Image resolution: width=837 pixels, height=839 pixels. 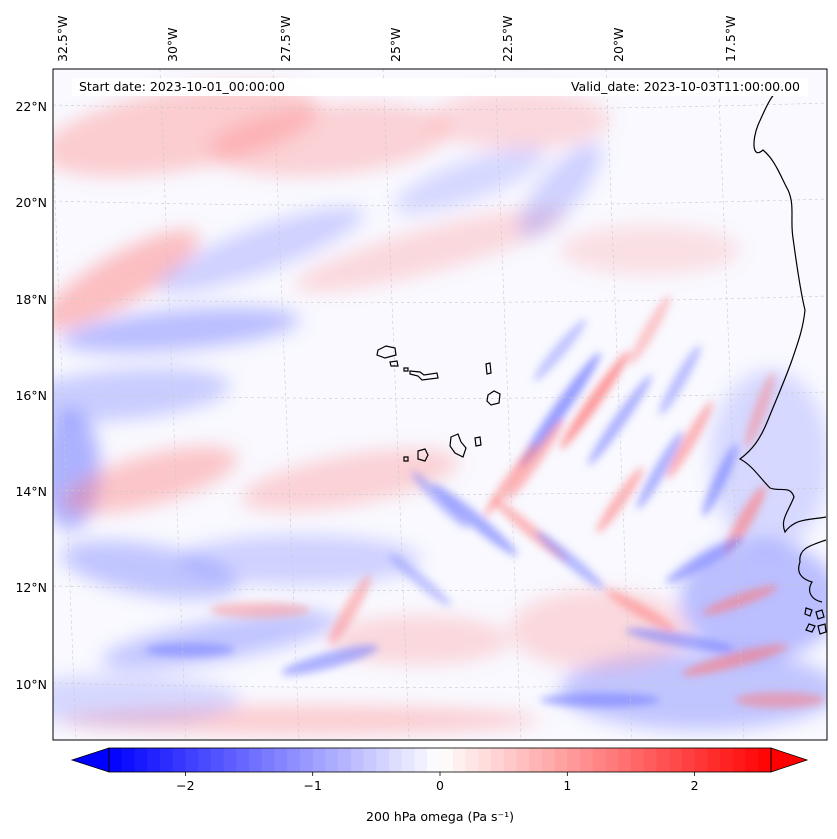 I want to click on colorbar-tick-label: −2, so click(x=185, y=785).